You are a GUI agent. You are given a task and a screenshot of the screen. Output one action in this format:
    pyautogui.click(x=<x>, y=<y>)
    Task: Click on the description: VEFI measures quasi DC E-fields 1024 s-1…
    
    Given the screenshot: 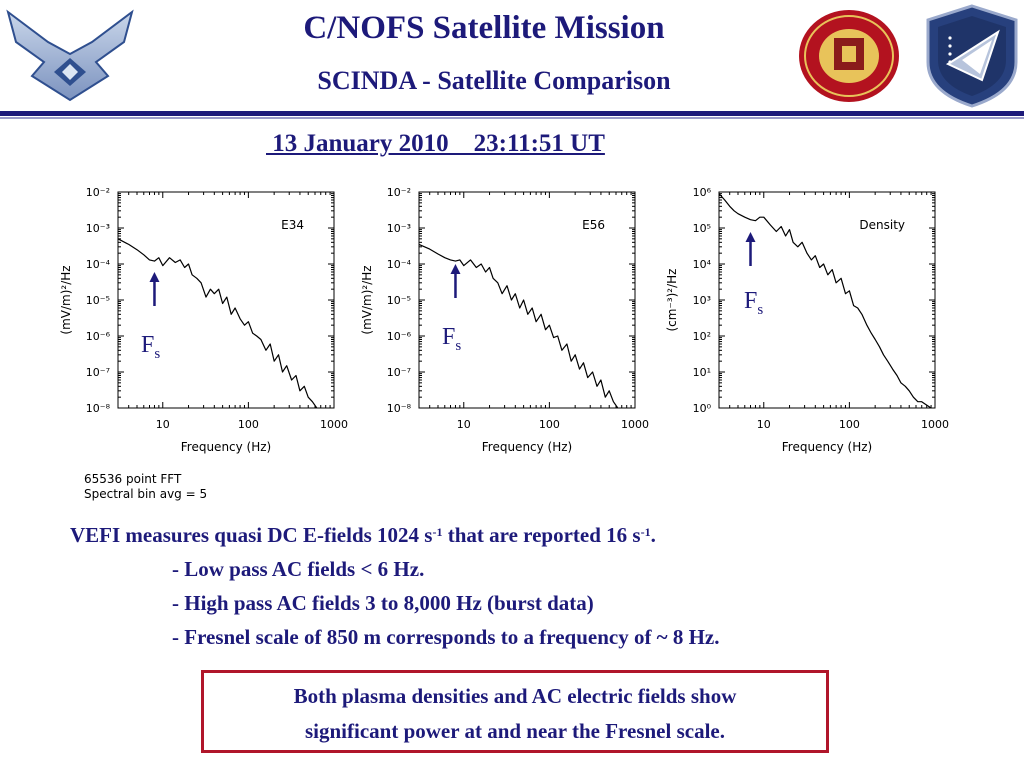 What is the action you would take?
    pyautogui.click(x=395, y=586)
    